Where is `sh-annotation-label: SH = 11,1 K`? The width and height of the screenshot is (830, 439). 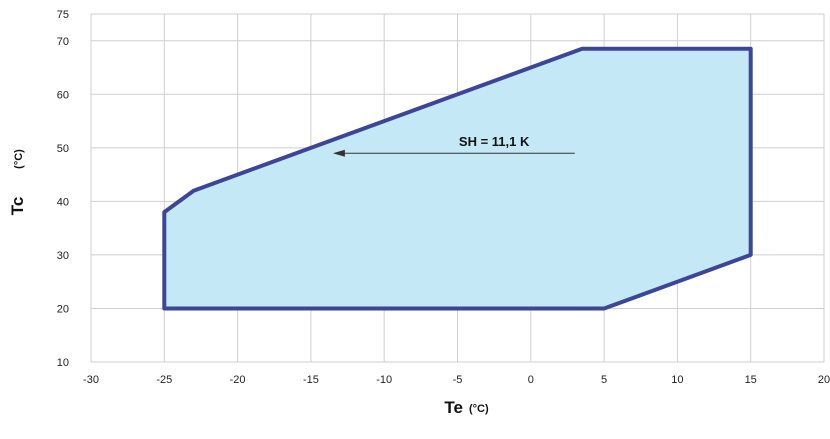 sh-annotation-label: SH = 11,1 K is located at coordinates (494, 141).